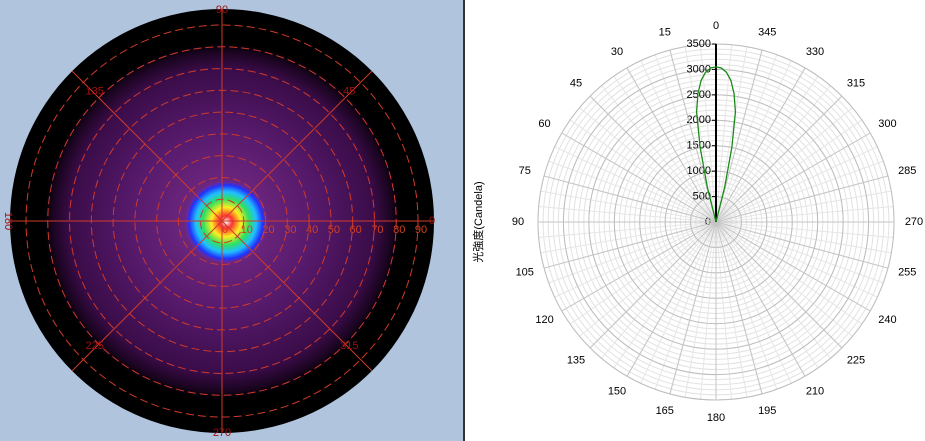 Image resolution: width=925 pixels, height=441 pixels. Describe the element at coordinates (617, 392) in the screenshot. I see `angle-label: 150` at that location.